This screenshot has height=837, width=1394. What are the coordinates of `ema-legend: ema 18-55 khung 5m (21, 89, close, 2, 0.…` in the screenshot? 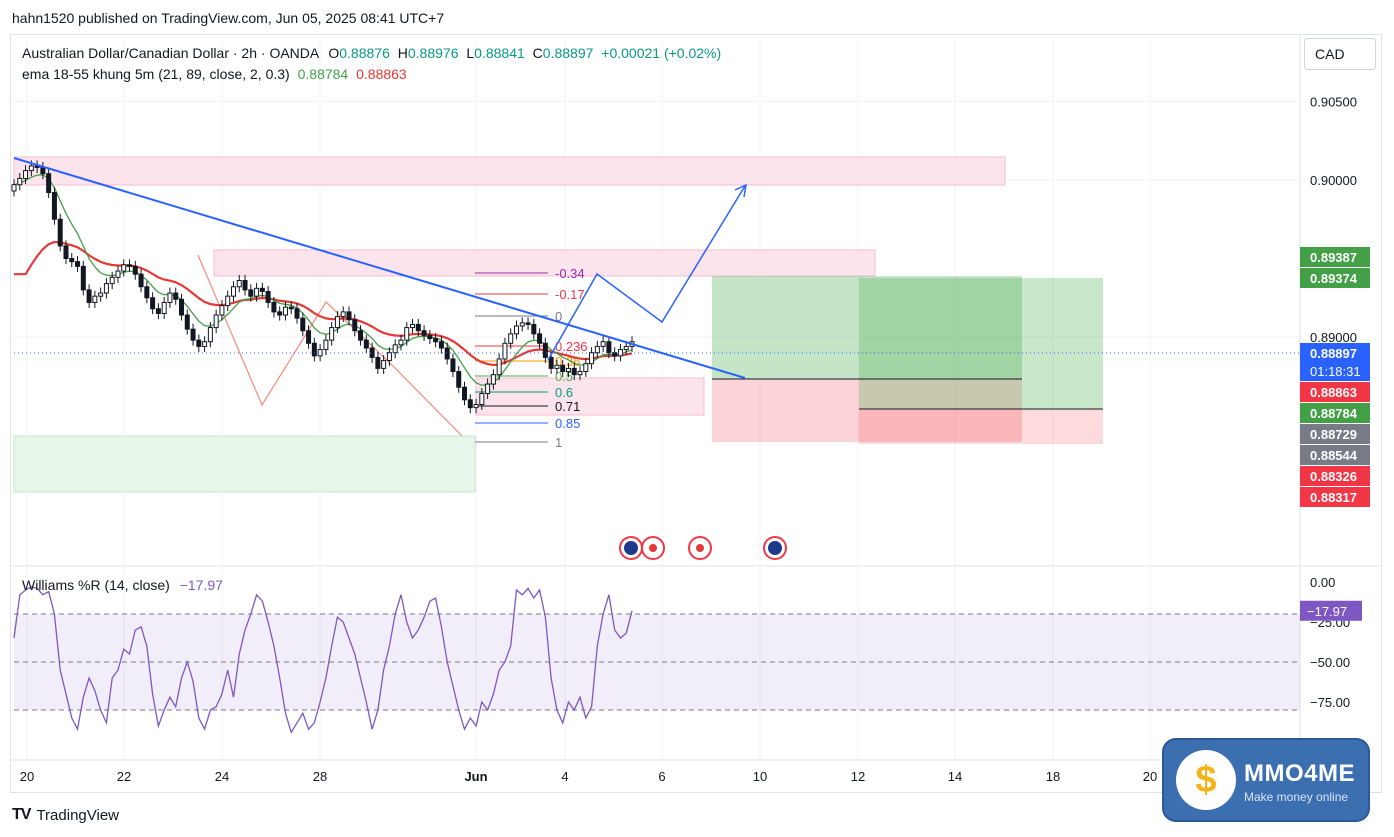 It's located at (214, 74).